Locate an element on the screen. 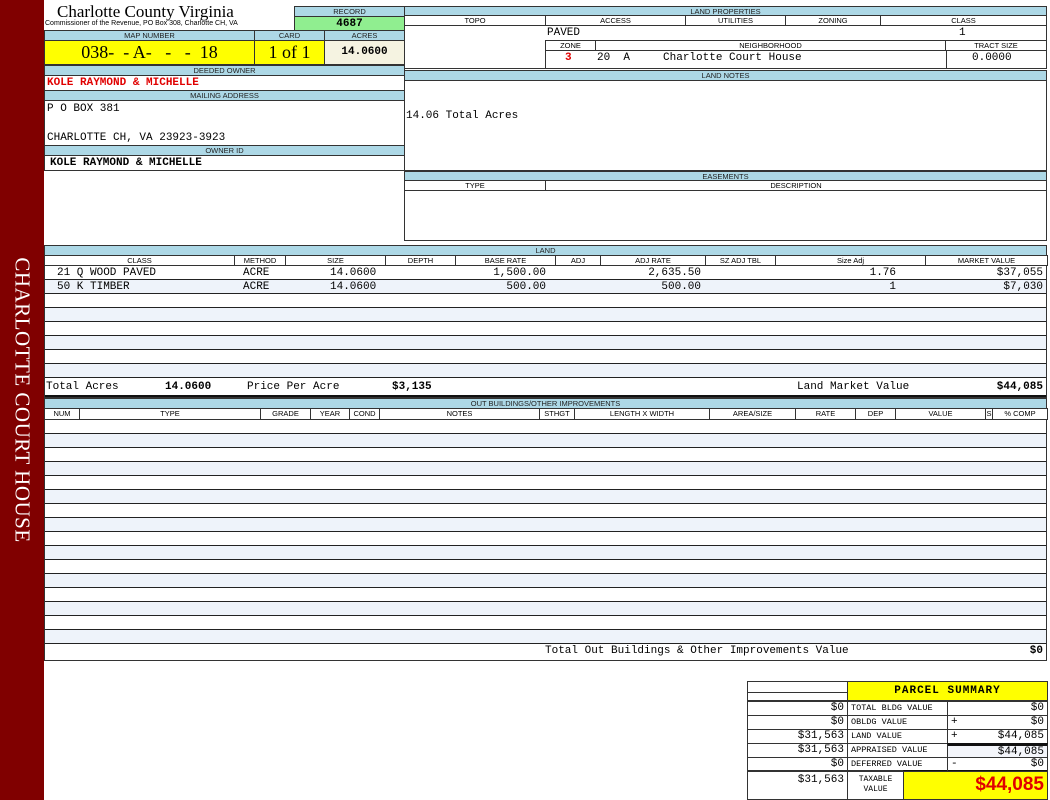  parcel-summary-title: PARCEL SUMMARY is located at coordinates (947, 691).